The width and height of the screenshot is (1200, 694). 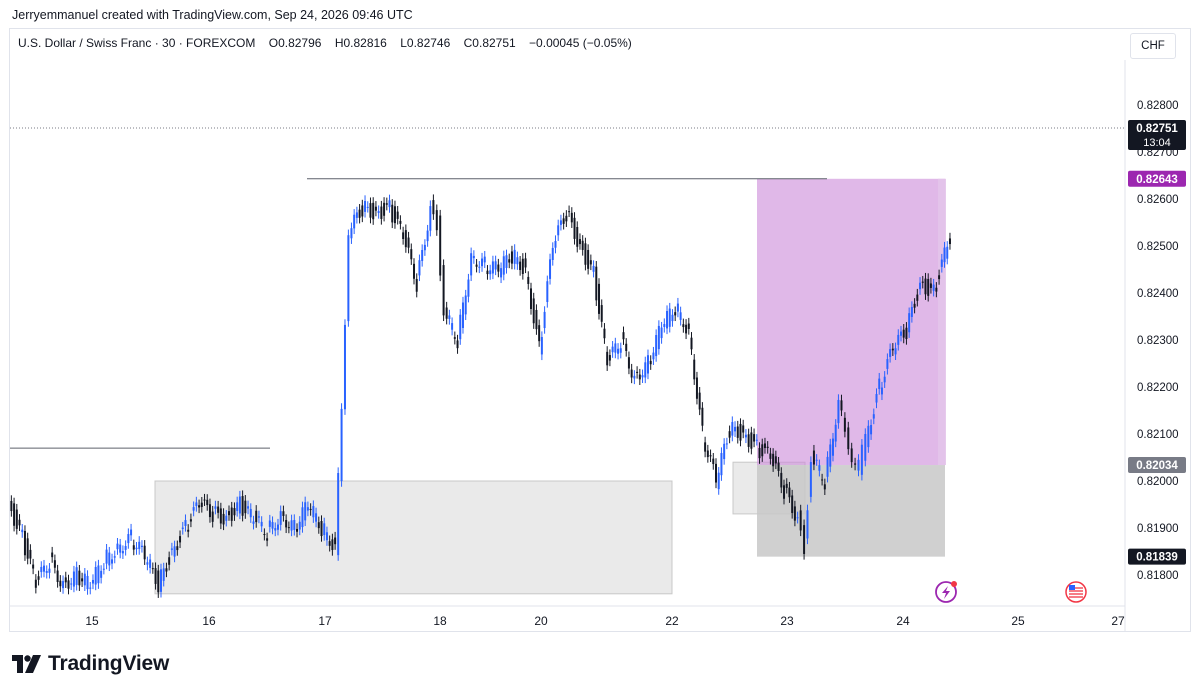 What do you see at coordinates (1158, 341) in the screenshot?
I see `price-axis-label: 0.82300` at bounding box center [1158, 341].